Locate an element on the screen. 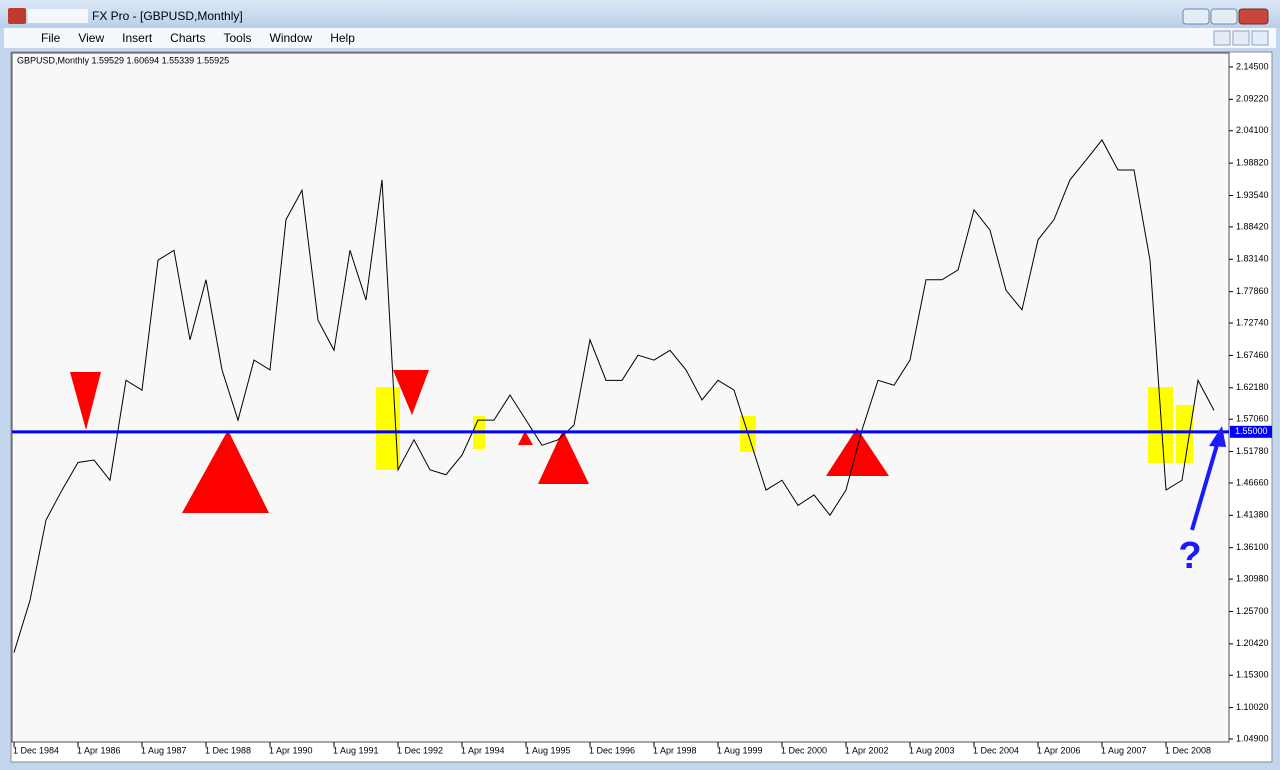 The height and width of the screenshot is (770, 1280). menu-bar is located at coordinates (640, 38).